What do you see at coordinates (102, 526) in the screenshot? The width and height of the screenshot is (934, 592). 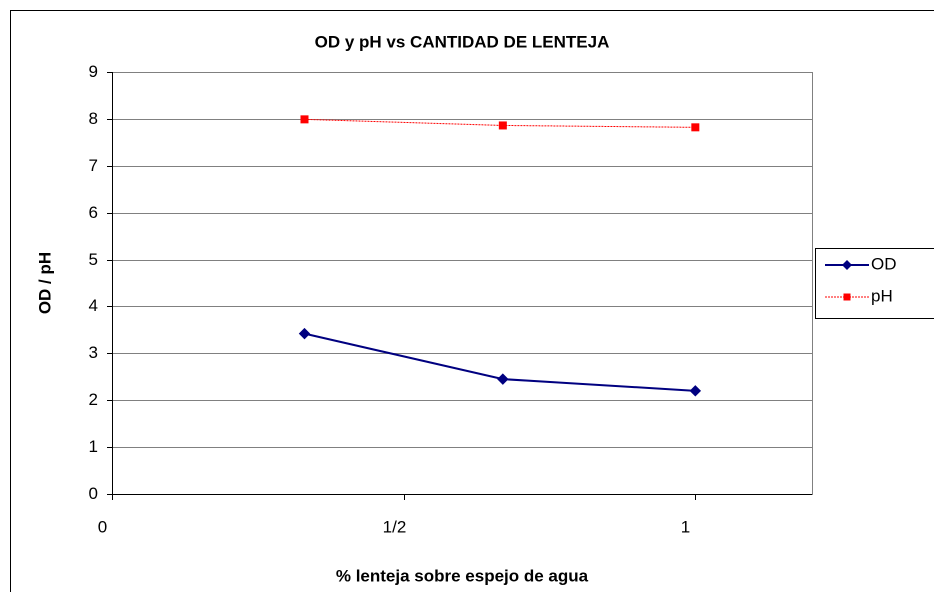 I see `x-tick-label: 0` at bounding box center [102, 526].